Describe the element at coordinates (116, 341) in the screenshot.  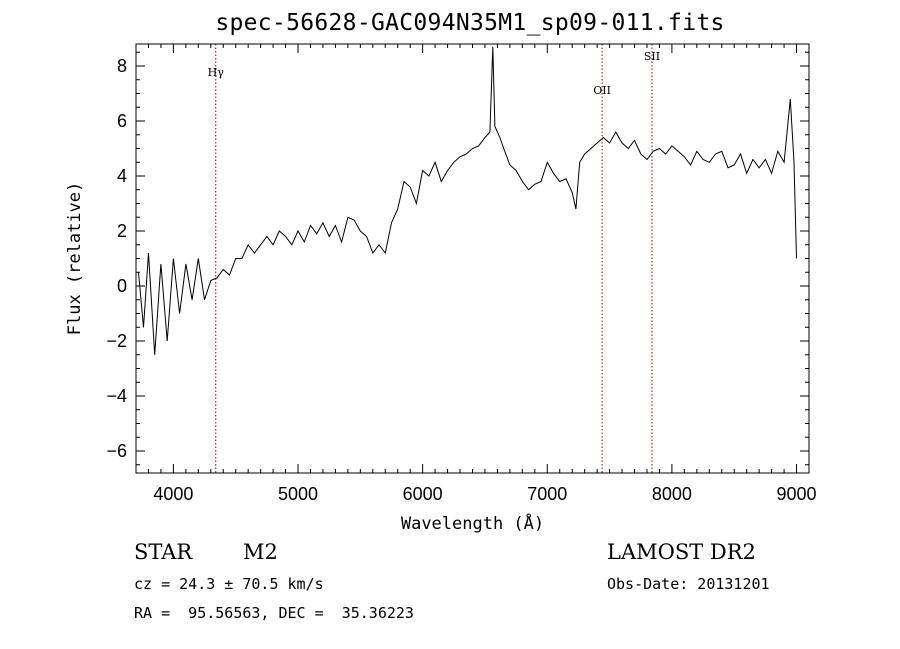
I see `y-tick-label: −2` at that location.